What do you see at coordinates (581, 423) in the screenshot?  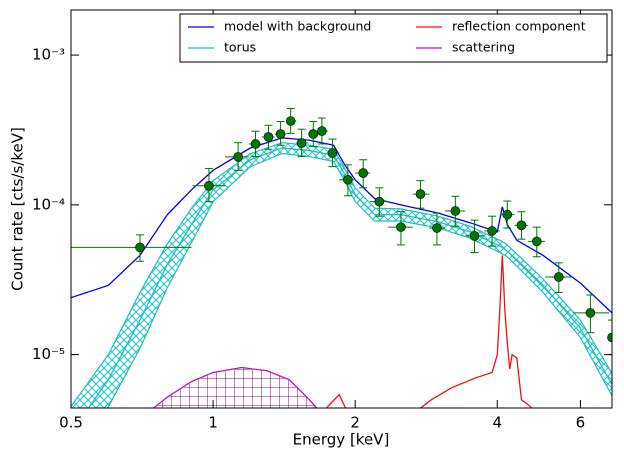 I see `x-tick-label: 6` at bounding box center [581, 423].